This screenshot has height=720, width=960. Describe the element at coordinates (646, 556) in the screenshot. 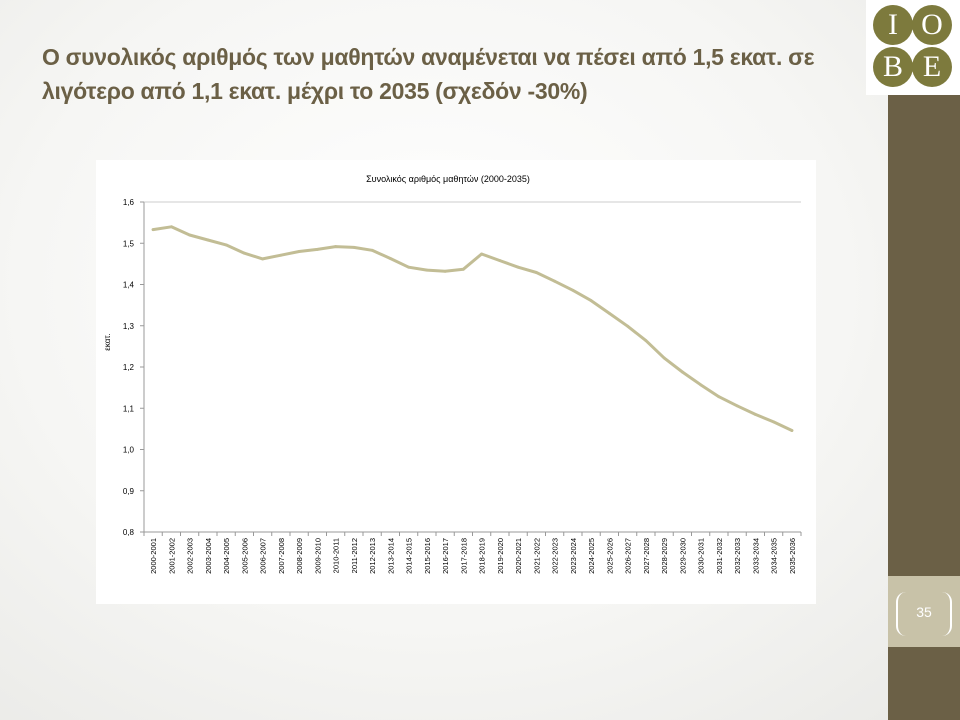

I see `x-tick-label: 2027-2028` at that location.